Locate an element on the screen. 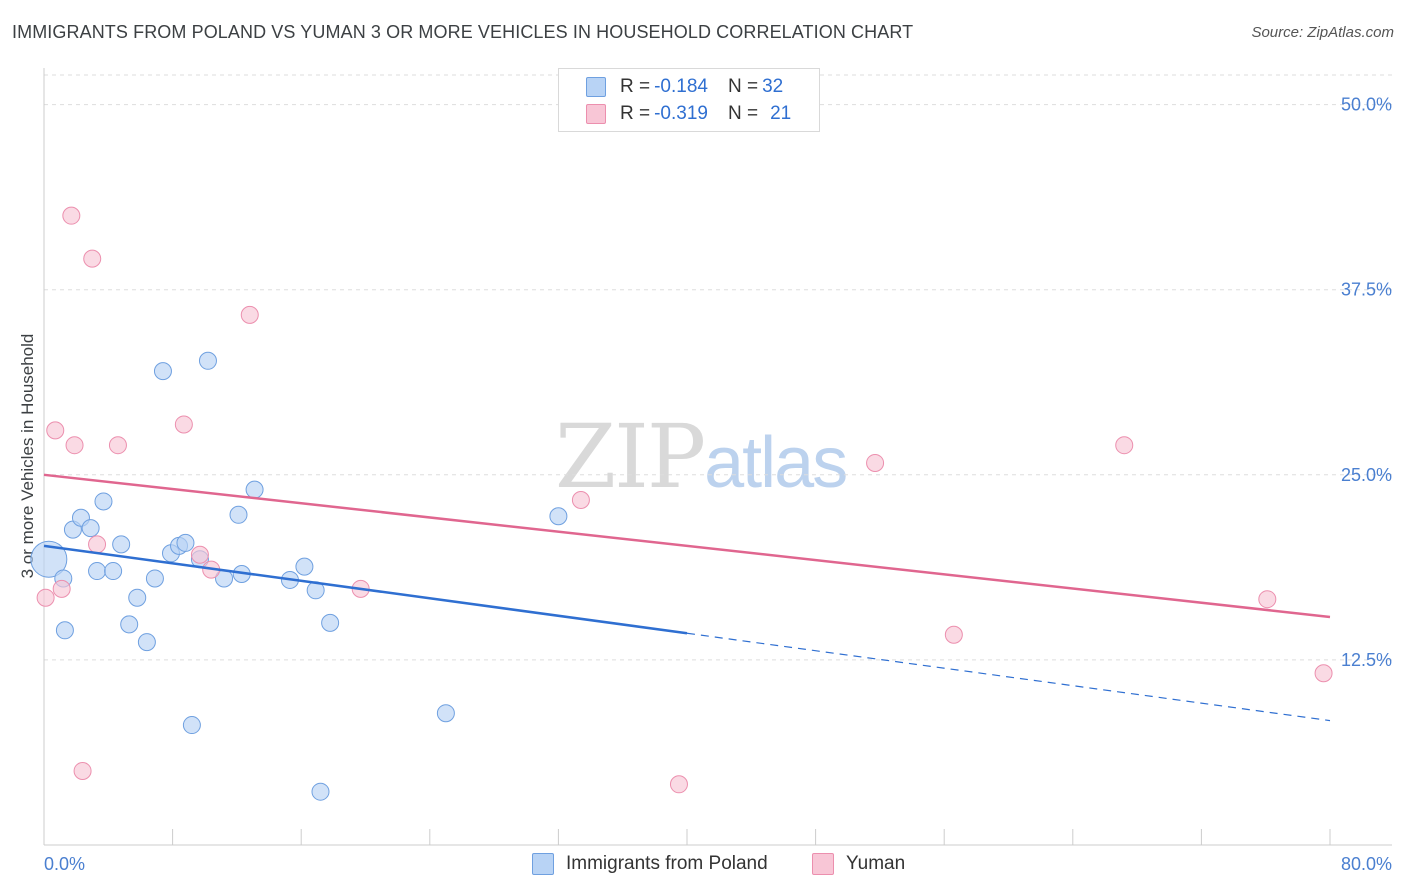 The height and width of the screenshot is (892, 1406). watermark-zip: ZIP is located at coordinates (630, 456).